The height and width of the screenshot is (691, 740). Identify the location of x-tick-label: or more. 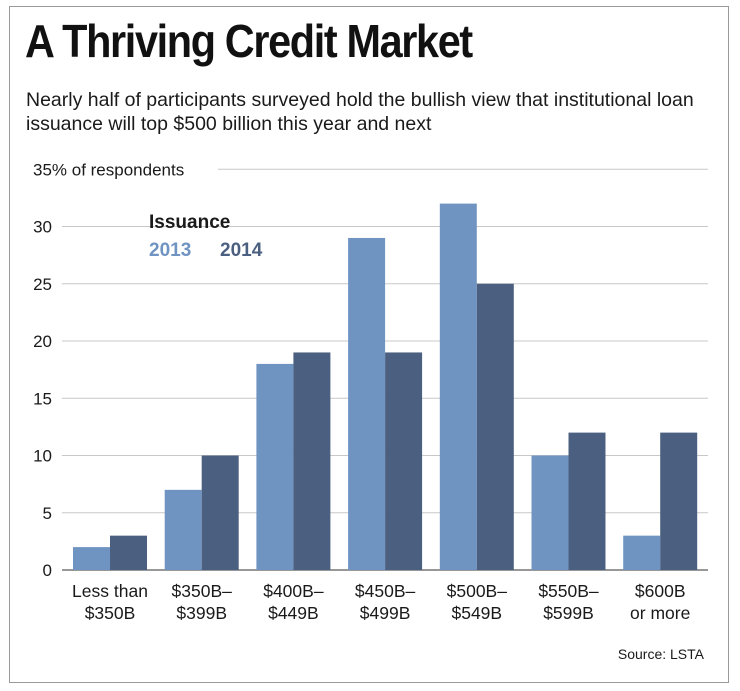
(660, 613).